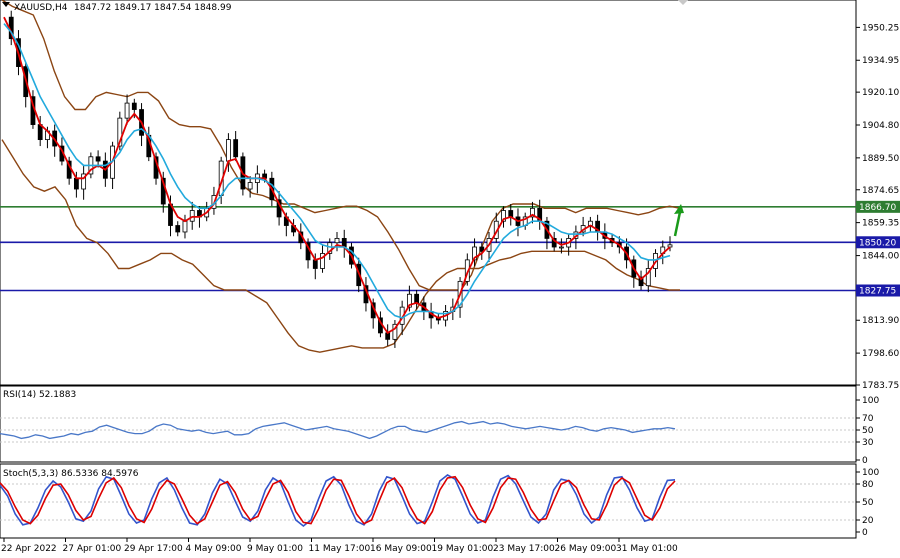 This screenshot has height=558, width=900. I want to click on x-tick-label: 29 Apr 17:00, so click(153, 549).